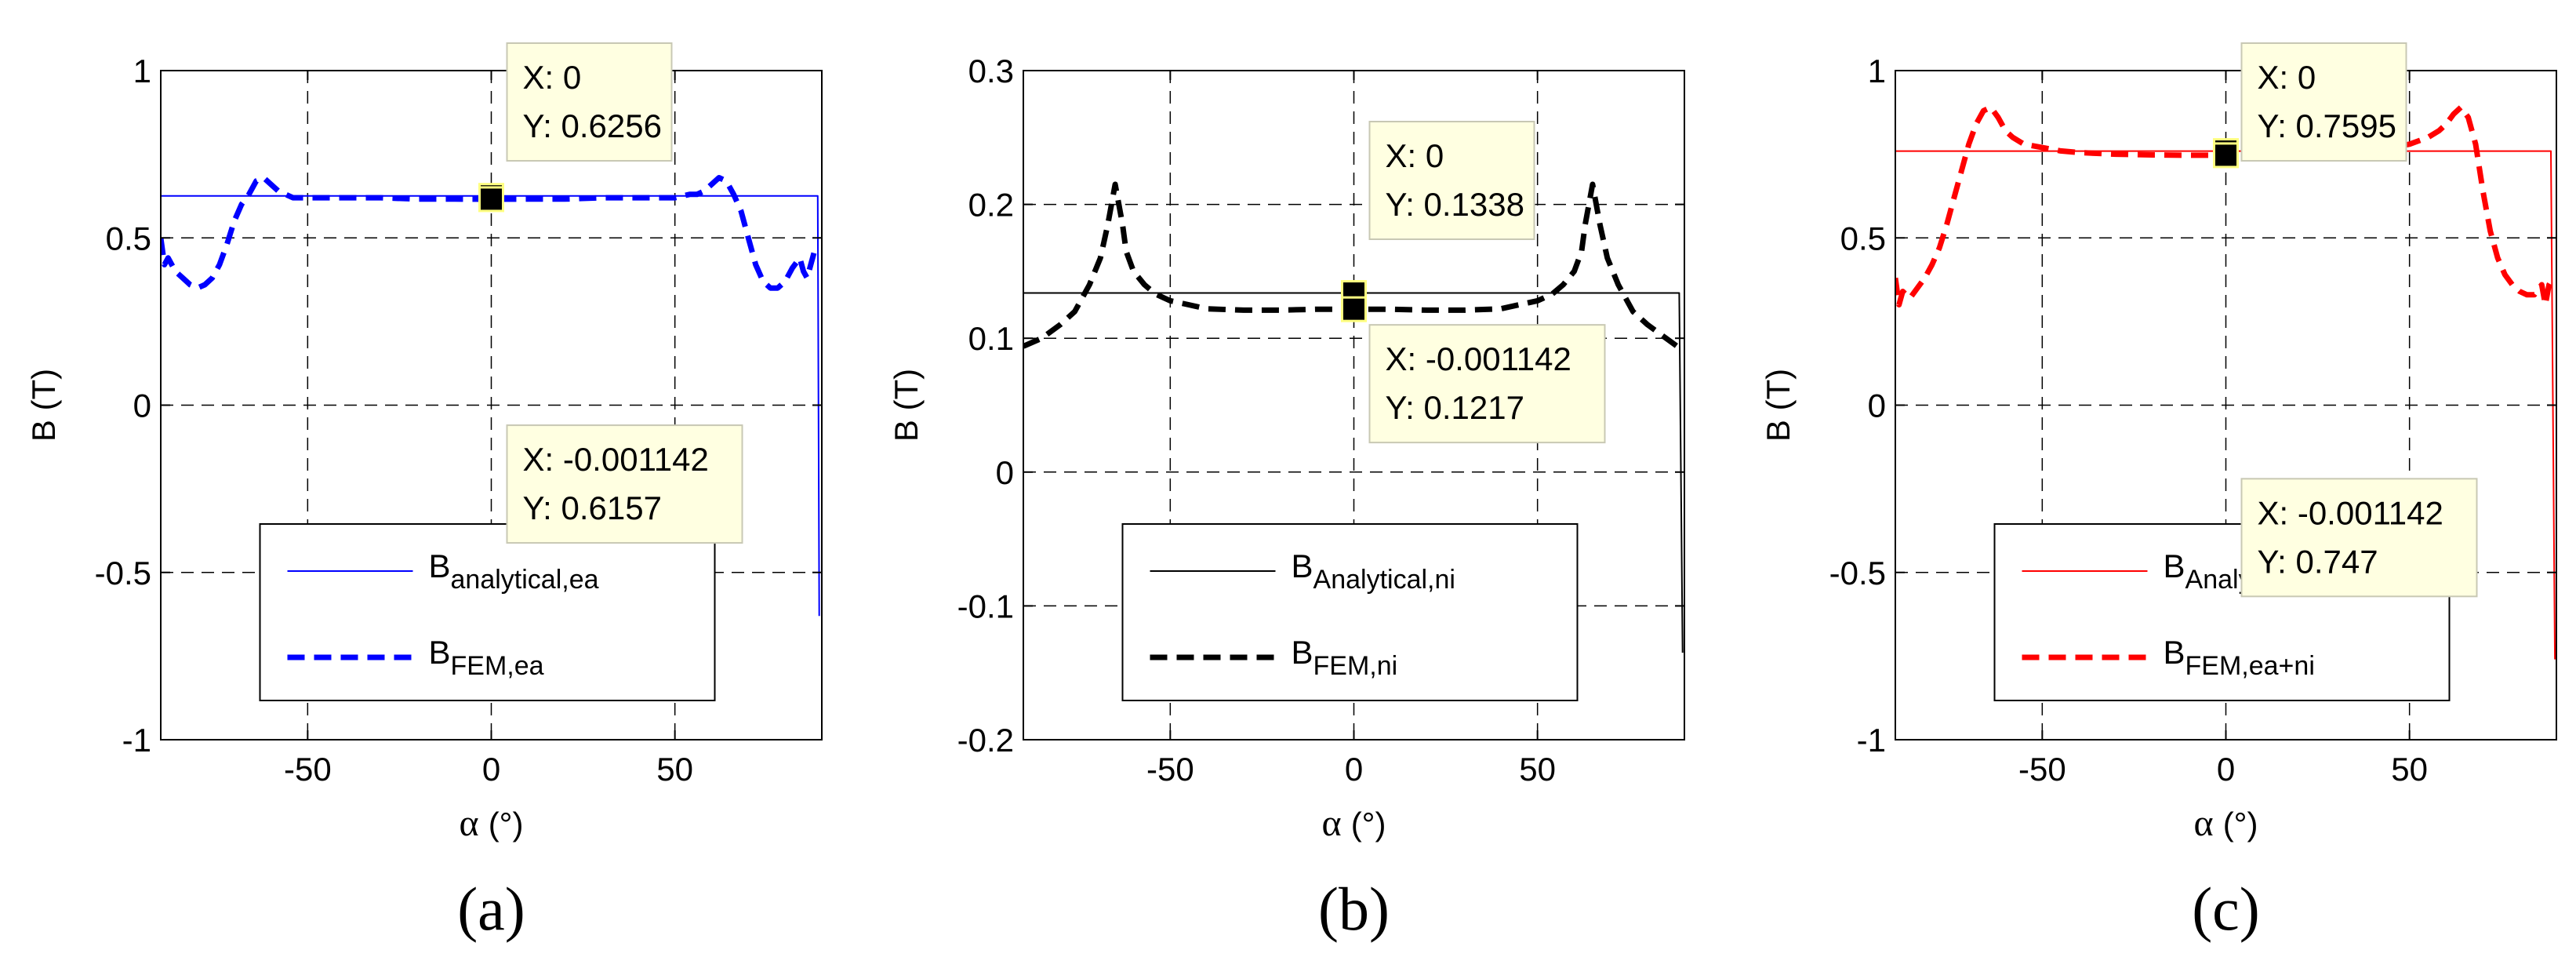  What do you see at coordinates (525, 580) in the screenshot?
I see `legend-label-sub: analytical,ea` at bounding box center [525, 580].